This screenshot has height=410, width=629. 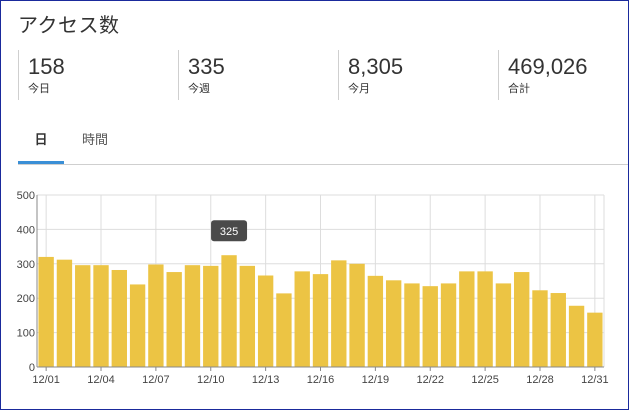 What do you see at coordinates (32, 368) in the screenshot?
I see `y-tick-label: 0` at bounding box center [32, 368].